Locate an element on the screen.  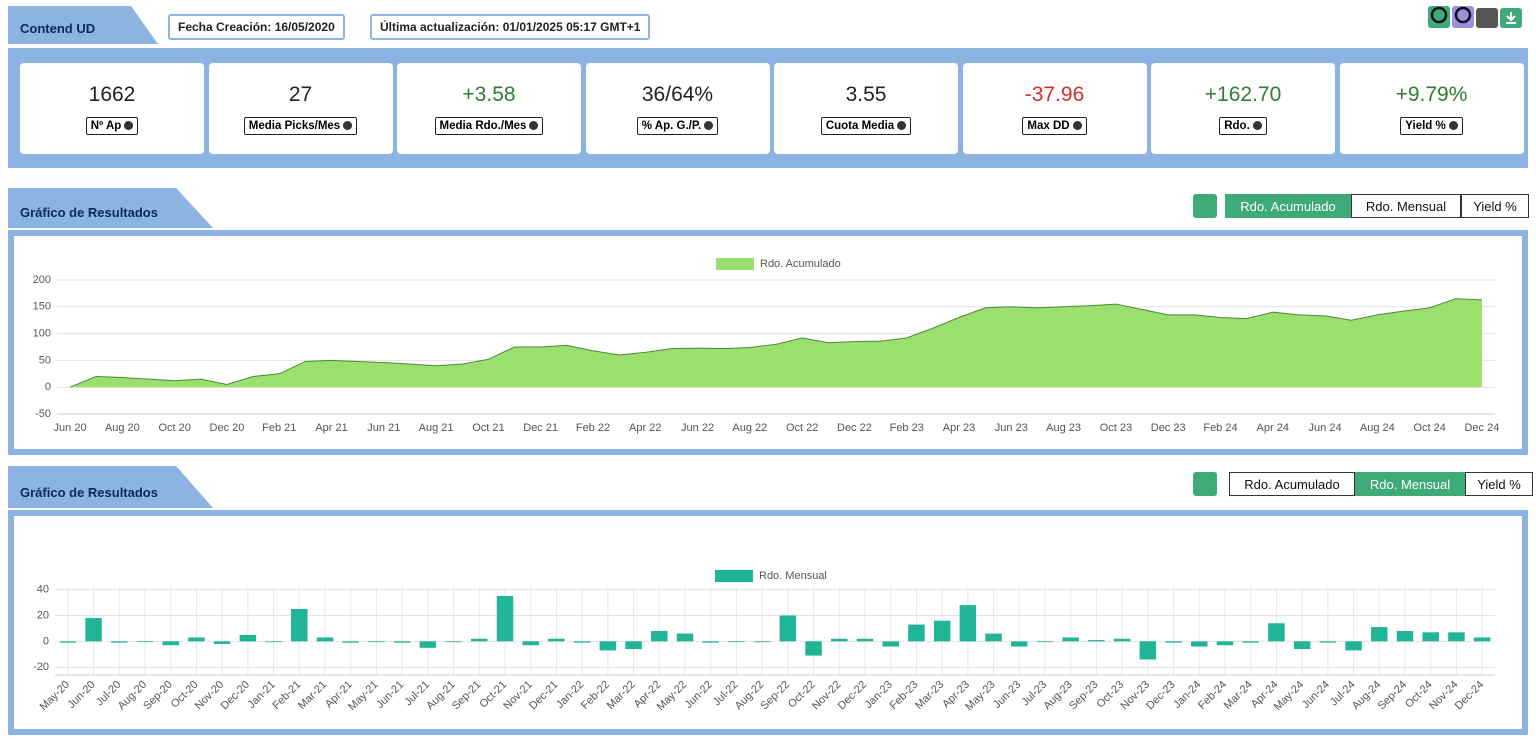
x-tick-label: Oct 21 is located at coordinates (488, 428).